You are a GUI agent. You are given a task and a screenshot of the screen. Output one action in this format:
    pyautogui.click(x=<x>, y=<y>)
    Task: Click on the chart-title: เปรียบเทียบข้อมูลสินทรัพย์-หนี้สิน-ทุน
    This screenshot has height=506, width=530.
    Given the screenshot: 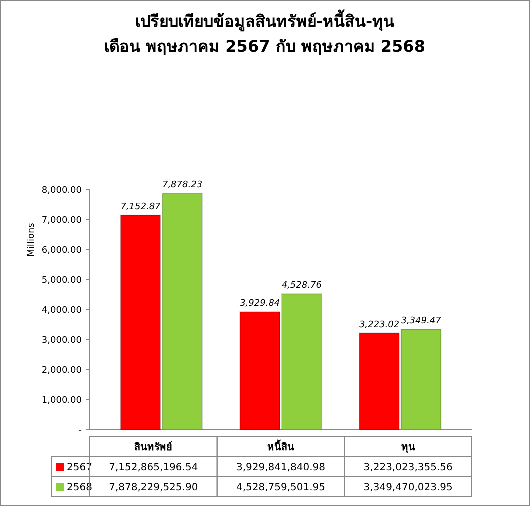 What is the action you would take?
    pyautogui.click(x=265, y=21)
    